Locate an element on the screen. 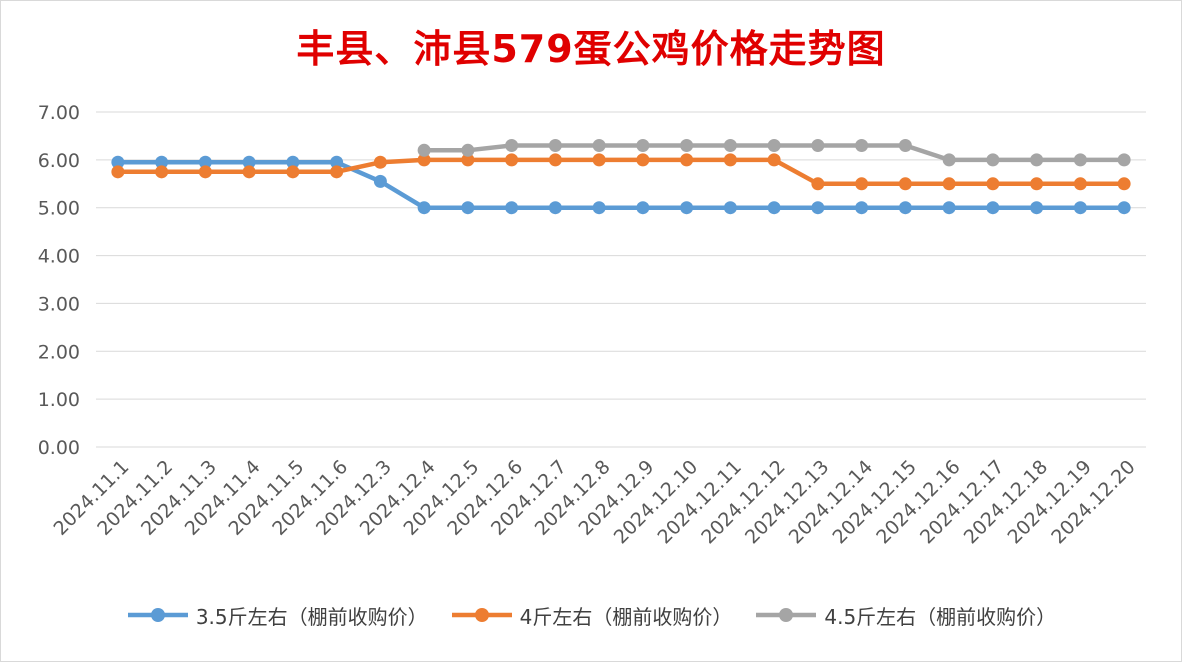 This screenshot has height=662, width=1182. y-tick-label: 1.00 is located at coordinates (59, 400).